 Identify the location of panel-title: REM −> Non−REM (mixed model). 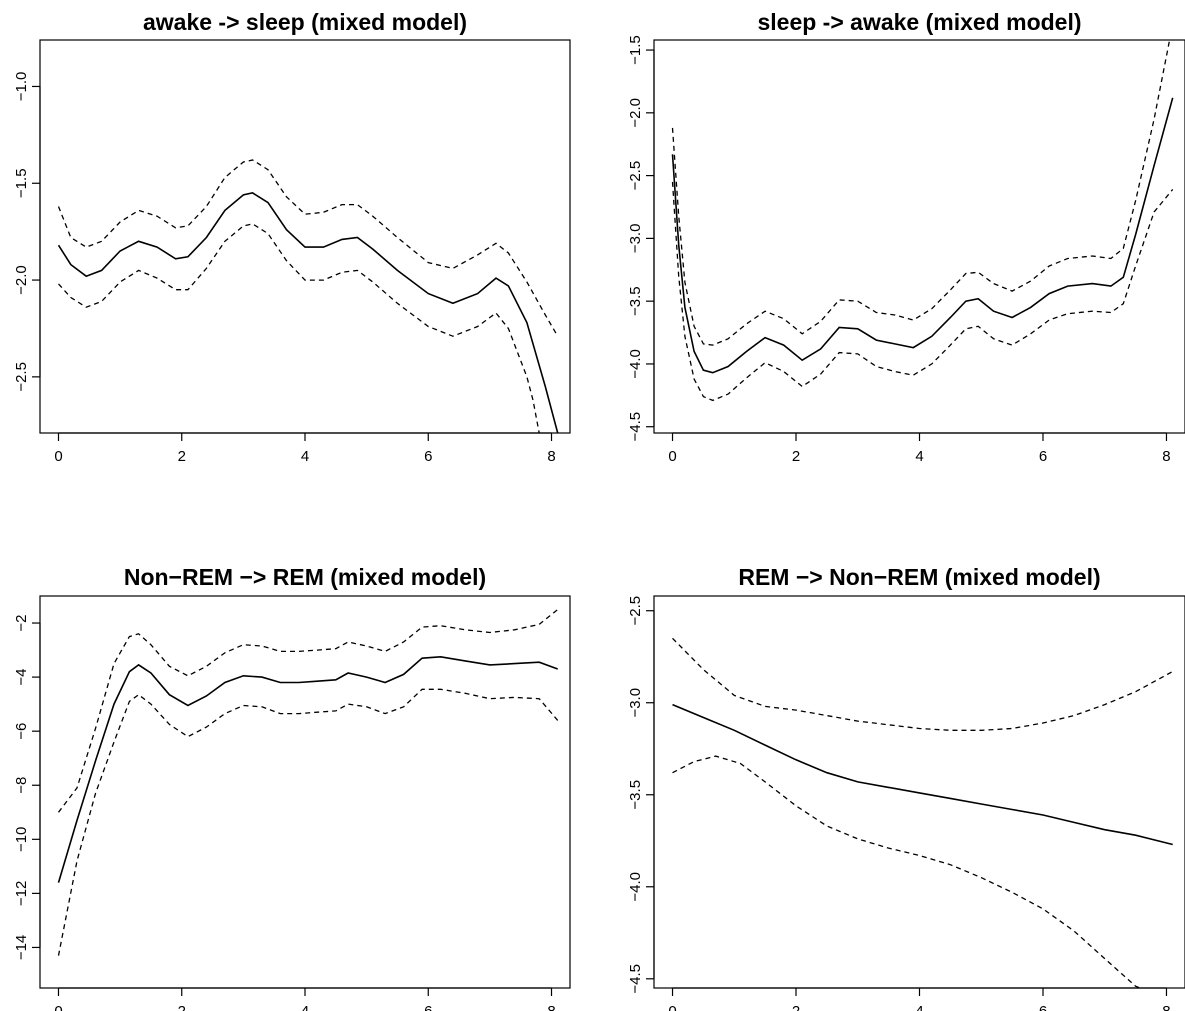
(919, 577).